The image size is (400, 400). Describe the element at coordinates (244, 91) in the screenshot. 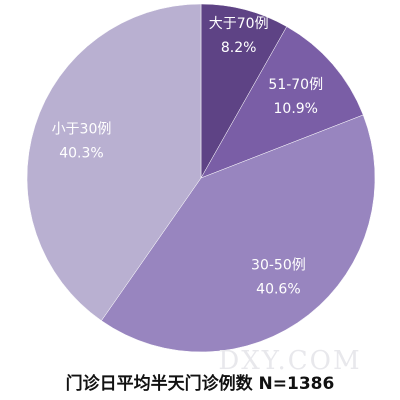

I see `pie-slice` at that location.